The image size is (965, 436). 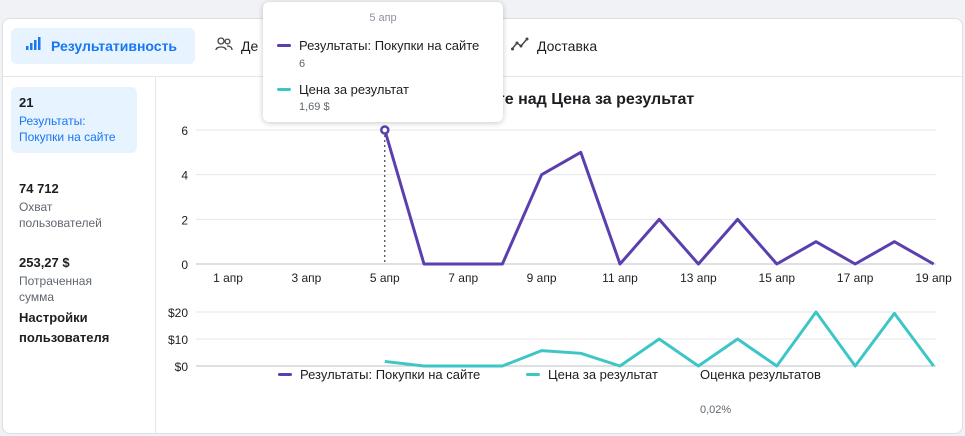 I want to click on y-tick-label-bottom: $10, so click(x=178, y=340).